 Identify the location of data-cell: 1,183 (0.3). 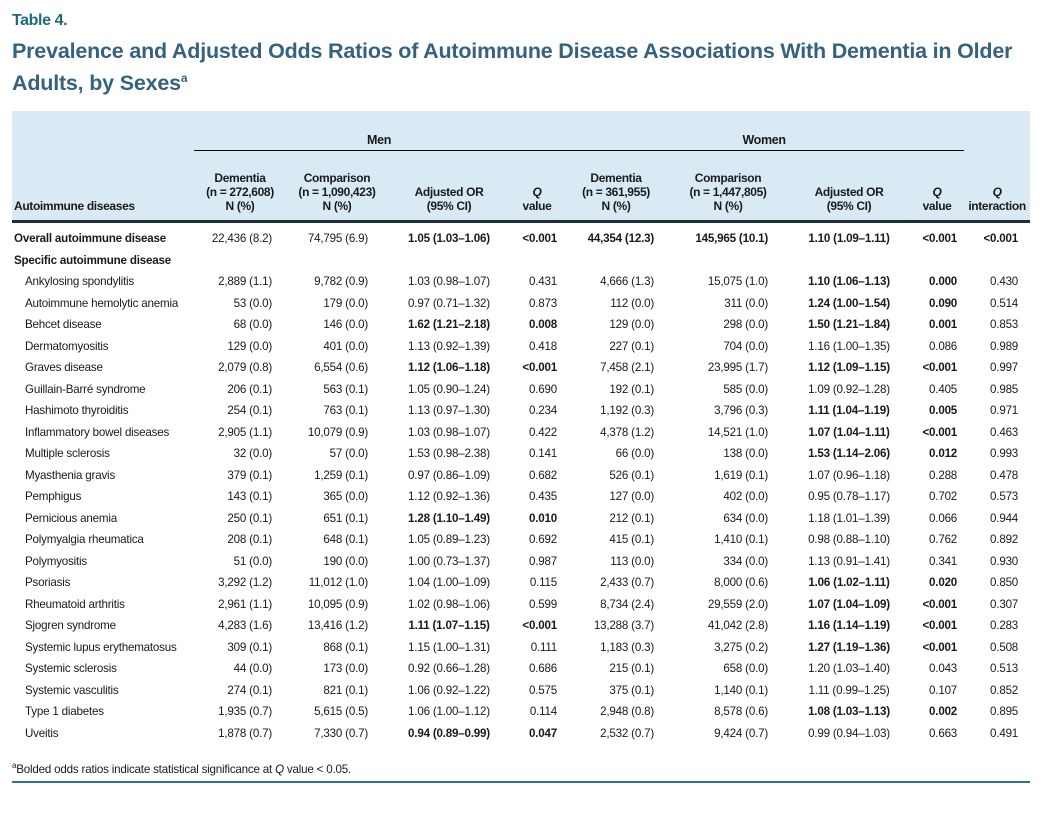
(627, 647).